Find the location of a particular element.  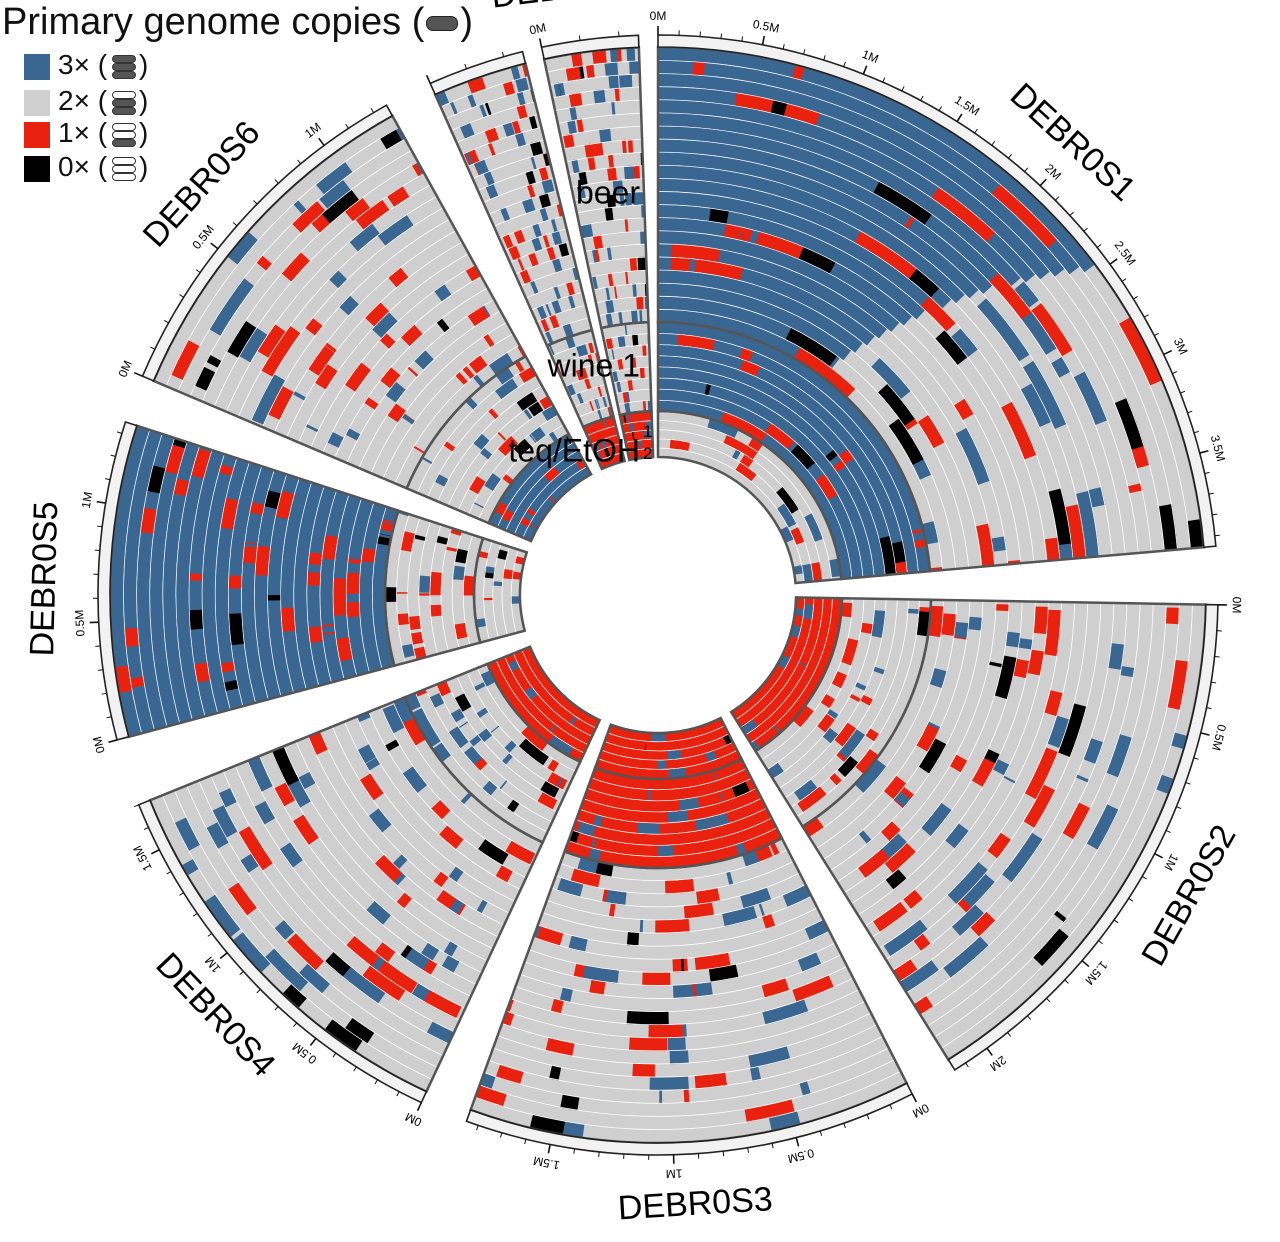

legend-entry-1x: 1× () is located at coordinates (86, 133).